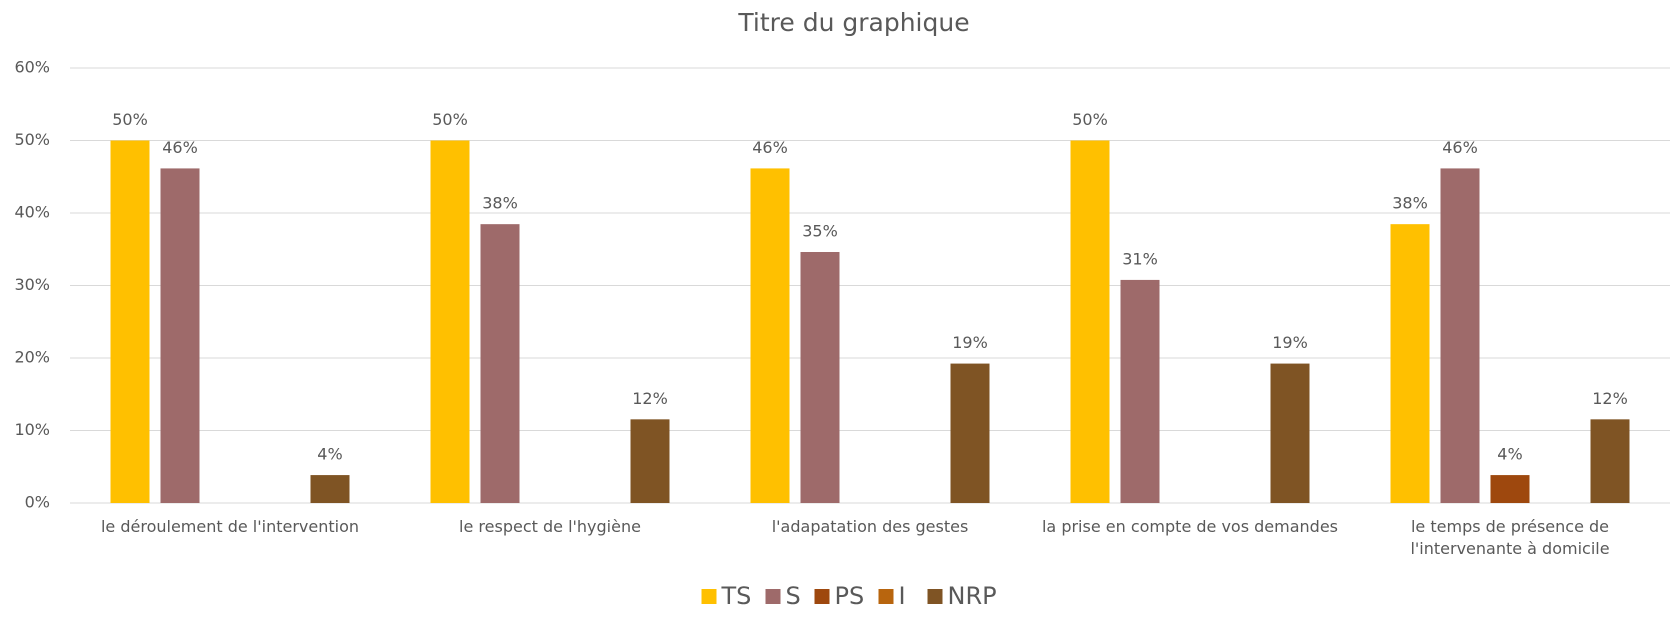 This screenshot has width=1677, height=617. What do you see at coordinates (736, 596) in the screenshot?
I see `legend-label: TS` at bounding box center [736, 596].